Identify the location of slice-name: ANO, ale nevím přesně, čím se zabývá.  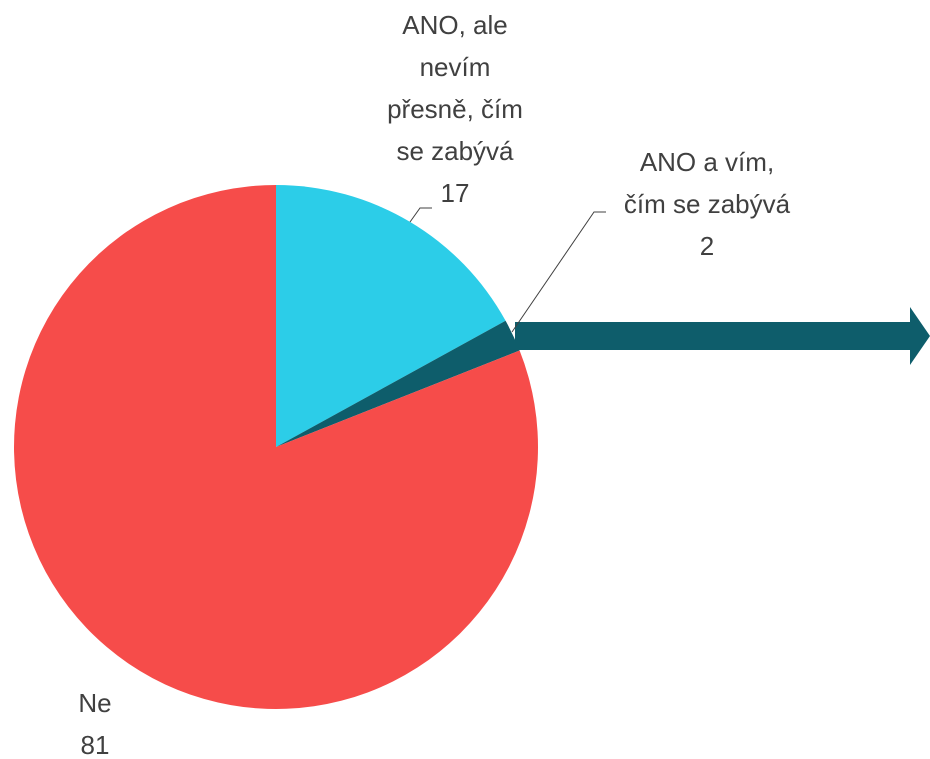
(455, 88).